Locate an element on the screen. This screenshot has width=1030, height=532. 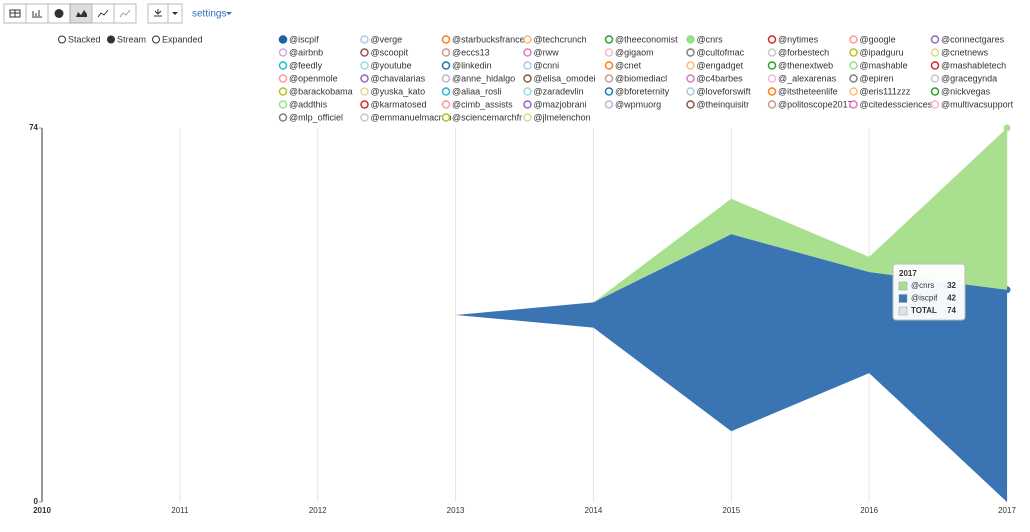
legend-label: @ipadguru is located at coordinates (882, 52).